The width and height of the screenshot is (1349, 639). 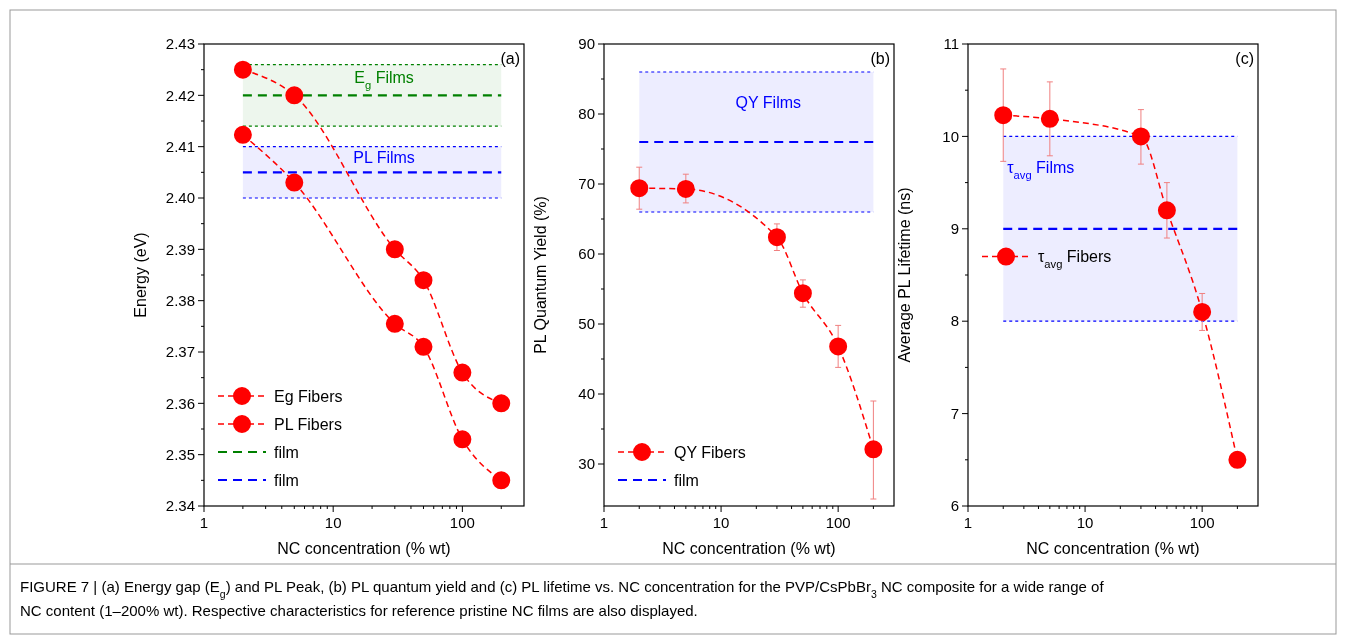 I want to click on y-tick-label: 2.41, so click(x=180, y=146).